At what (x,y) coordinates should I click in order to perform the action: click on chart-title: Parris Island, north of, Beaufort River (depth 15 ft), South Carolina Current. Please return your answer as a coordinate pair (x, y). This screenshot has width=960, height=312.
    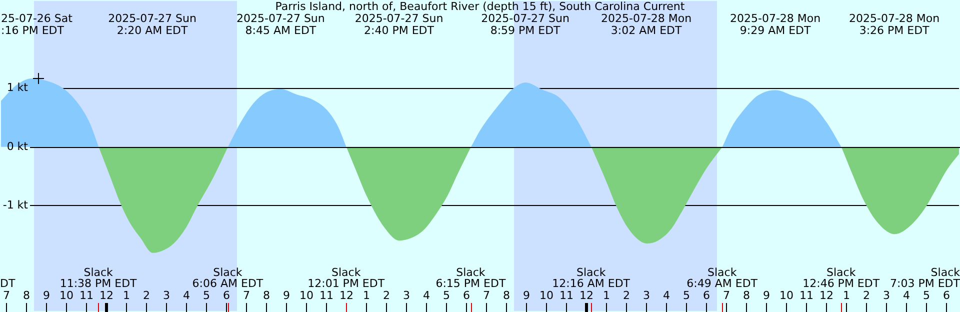
    Looking at the image, I should click on (480, 6).